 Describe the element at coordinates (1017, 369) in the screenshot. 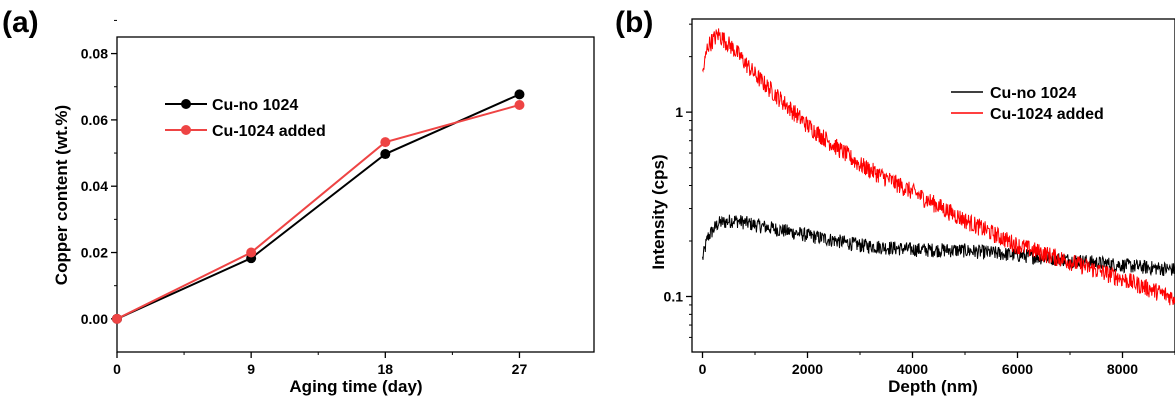

I see `panel-b-x-tick-label: 6000` at that location.